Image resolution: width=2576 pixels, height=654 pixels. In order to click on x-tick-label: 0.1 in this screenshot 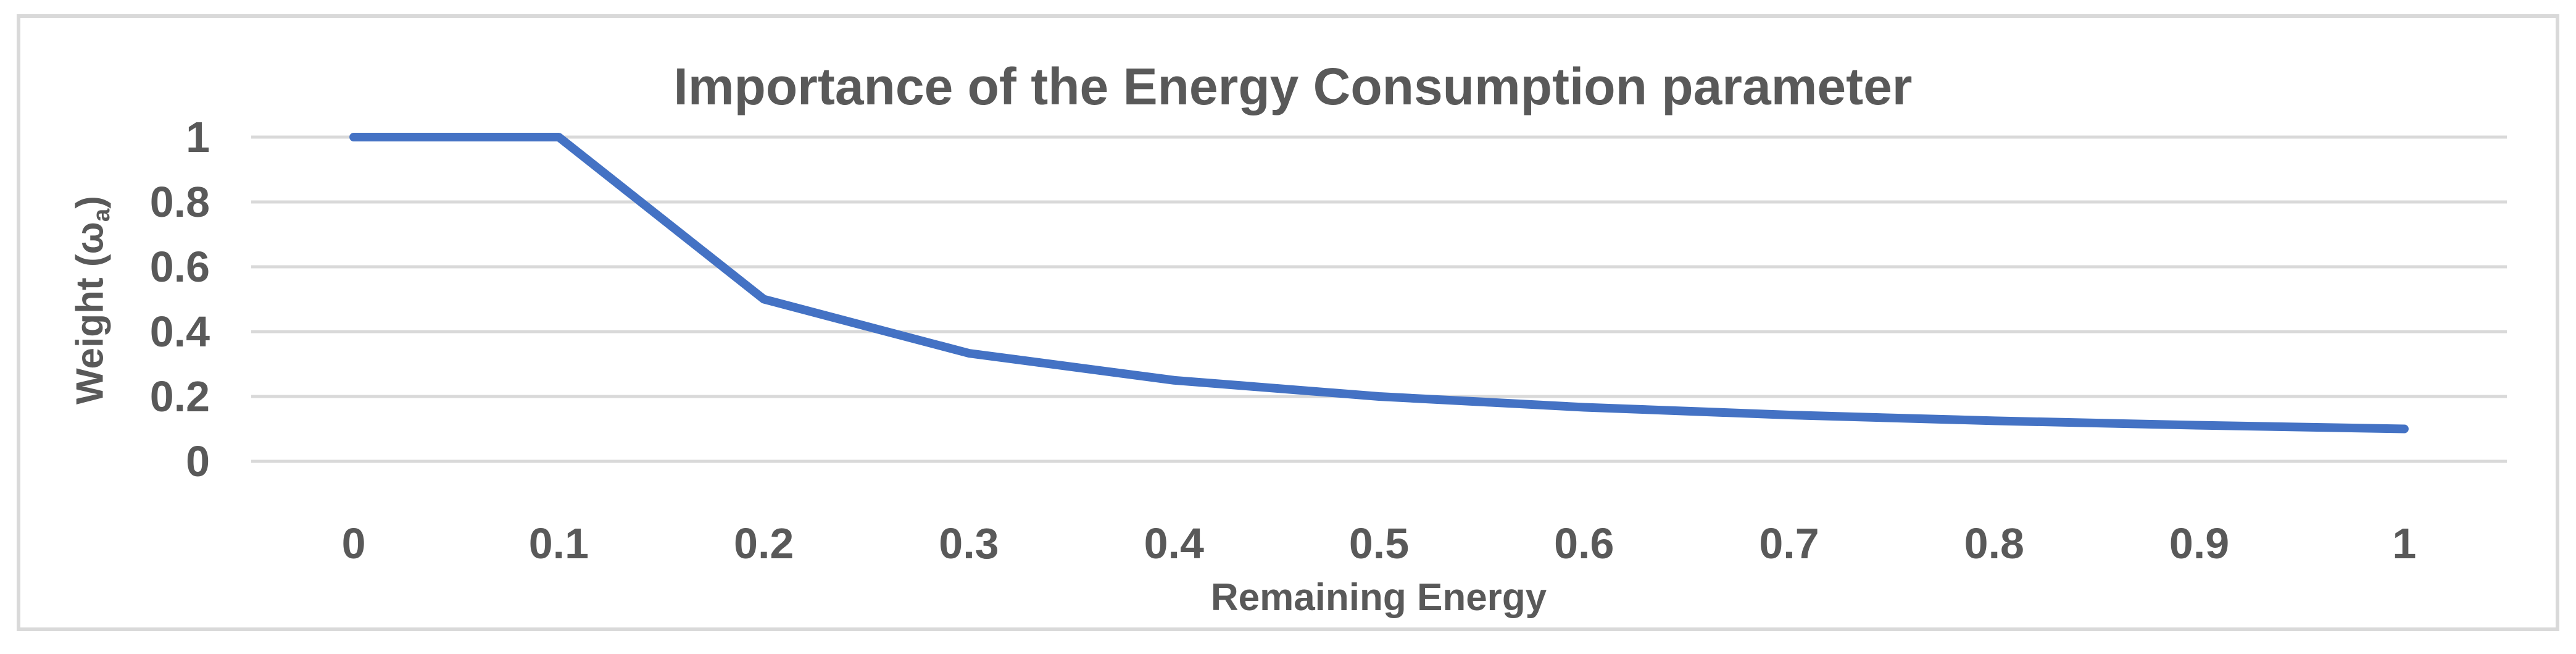, I will do `click(558, 543)`.